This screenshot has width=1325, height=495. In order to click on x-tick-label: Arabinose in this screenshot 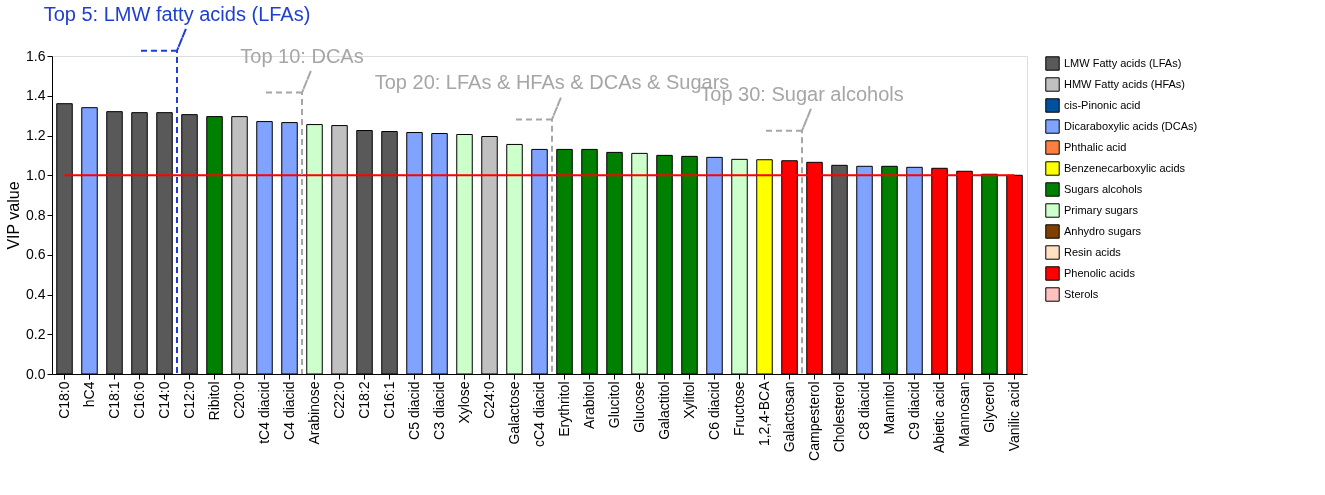, I will do `click(313, 413)`.